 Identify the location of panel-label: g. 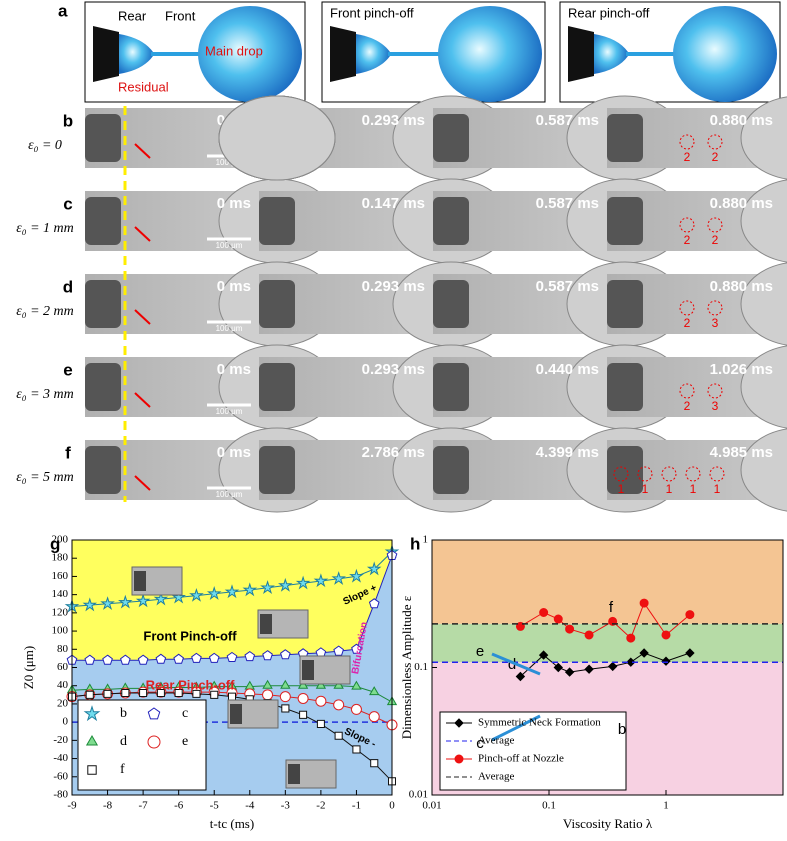
(55, 543).